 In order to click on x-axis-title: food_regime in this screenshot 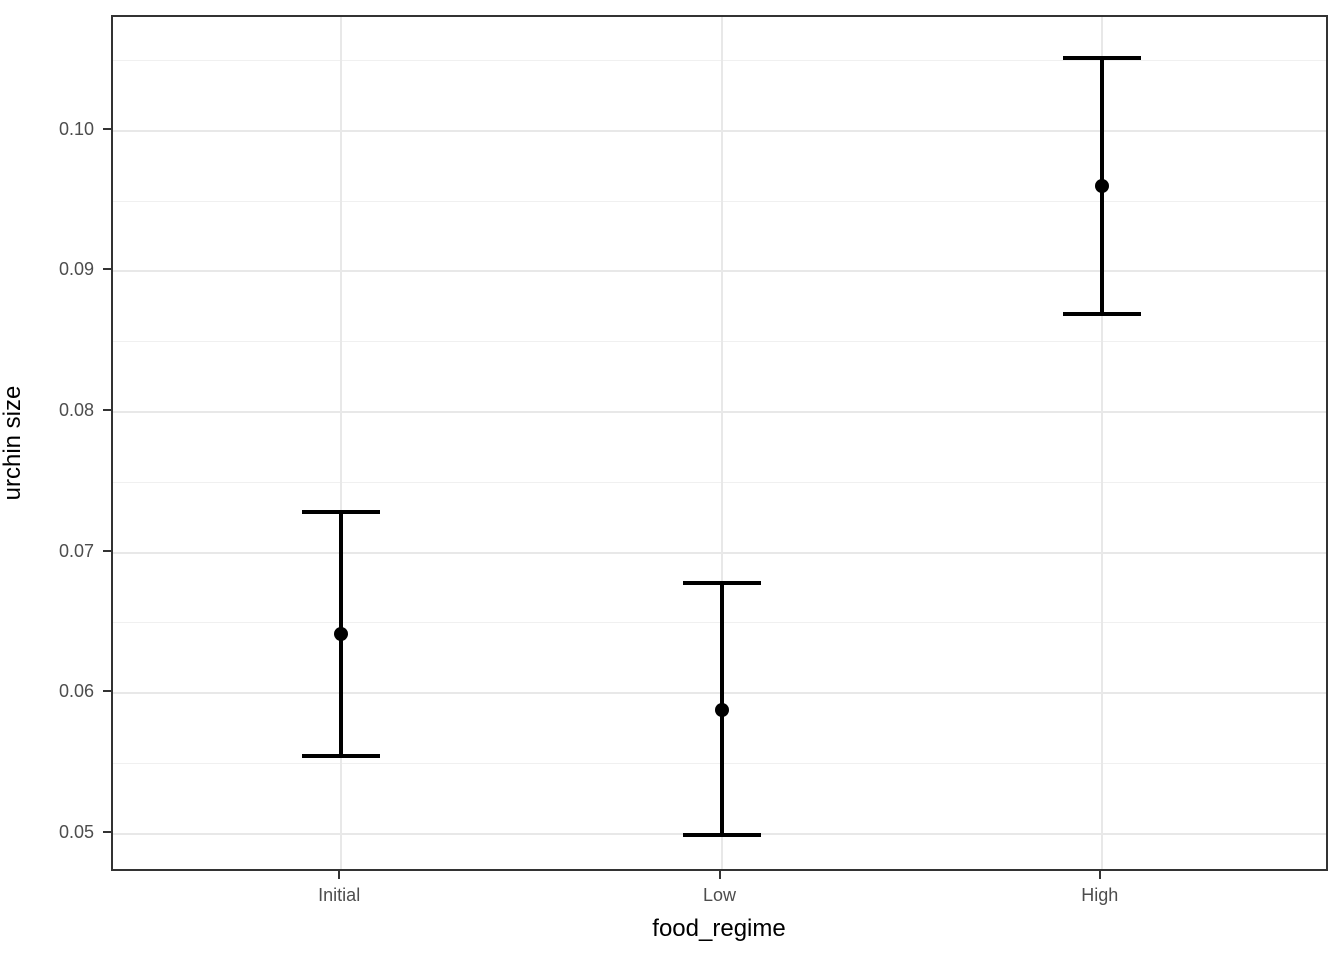, I will do `click(719, 928)`.